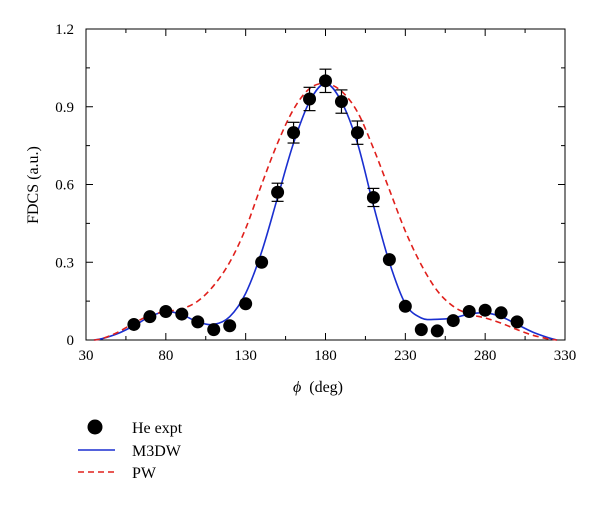 The image size is (600, 505). I want to click on x-tick-label: 330, so click(565, 356).